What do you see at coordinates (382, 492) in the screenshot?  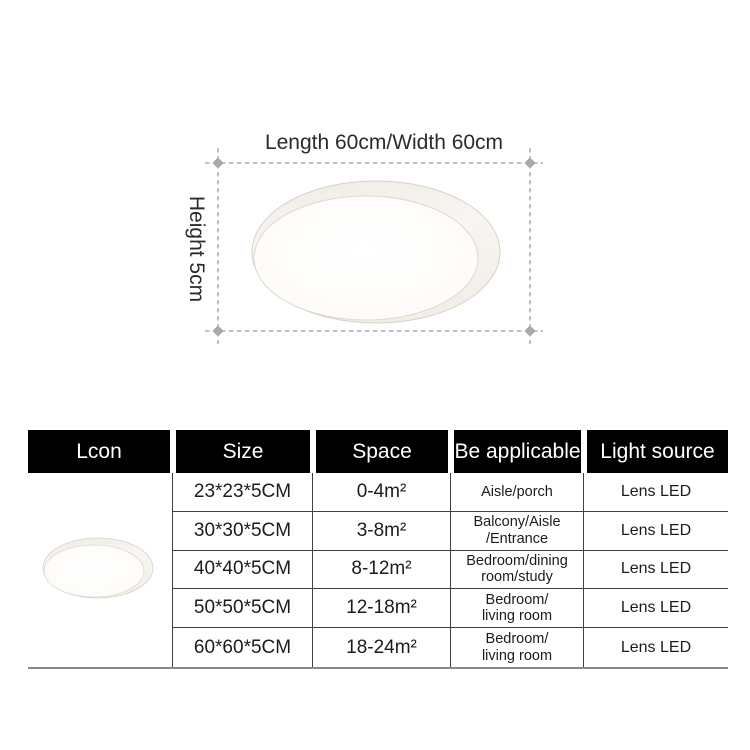 I see `space-cell: 0-4m²` at bounding box center [382, 492].